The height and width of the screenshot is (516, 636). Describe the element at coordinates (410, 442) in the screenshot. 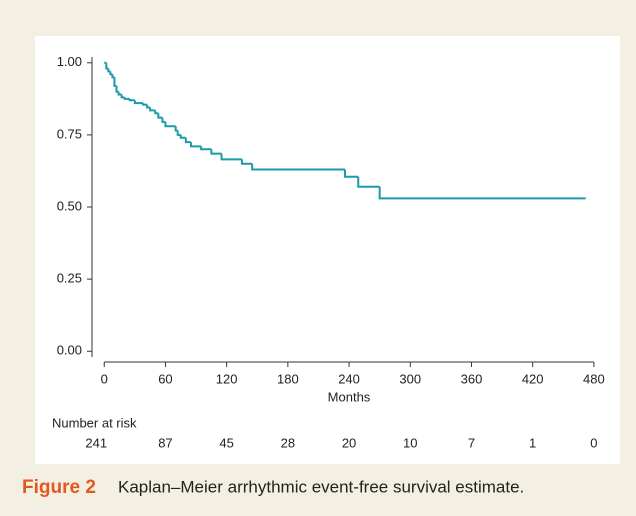

I see `risk-count: 10` at that location.